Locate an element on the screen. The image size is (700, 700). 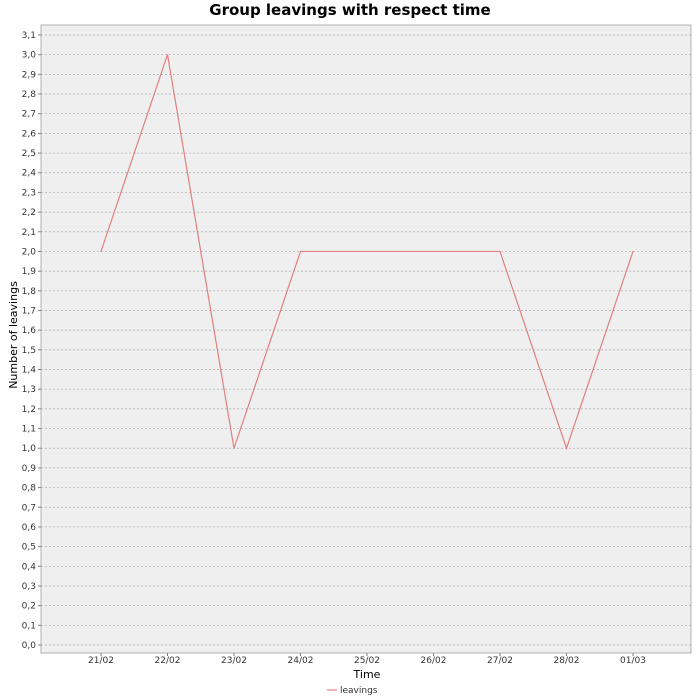
y-tick-label: 0,0 is located at coordinates (29, 646).